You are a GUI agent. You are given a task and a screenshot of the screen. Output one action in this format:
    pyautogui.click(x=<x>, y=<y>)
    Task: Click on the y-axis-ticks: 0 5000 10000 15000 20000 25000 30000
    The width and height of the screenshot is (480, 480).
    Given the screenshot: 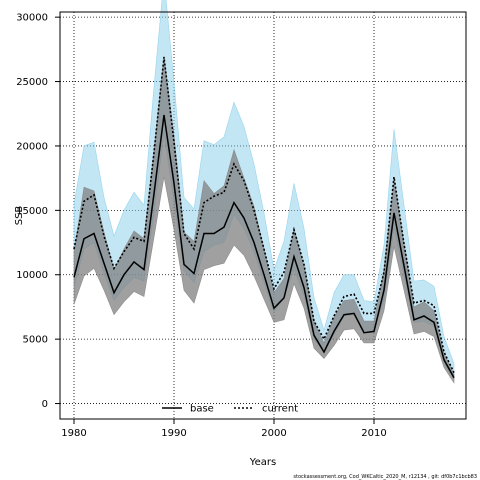 What is the action you would take?
    pyautogui.click(x=38, y=211)
    